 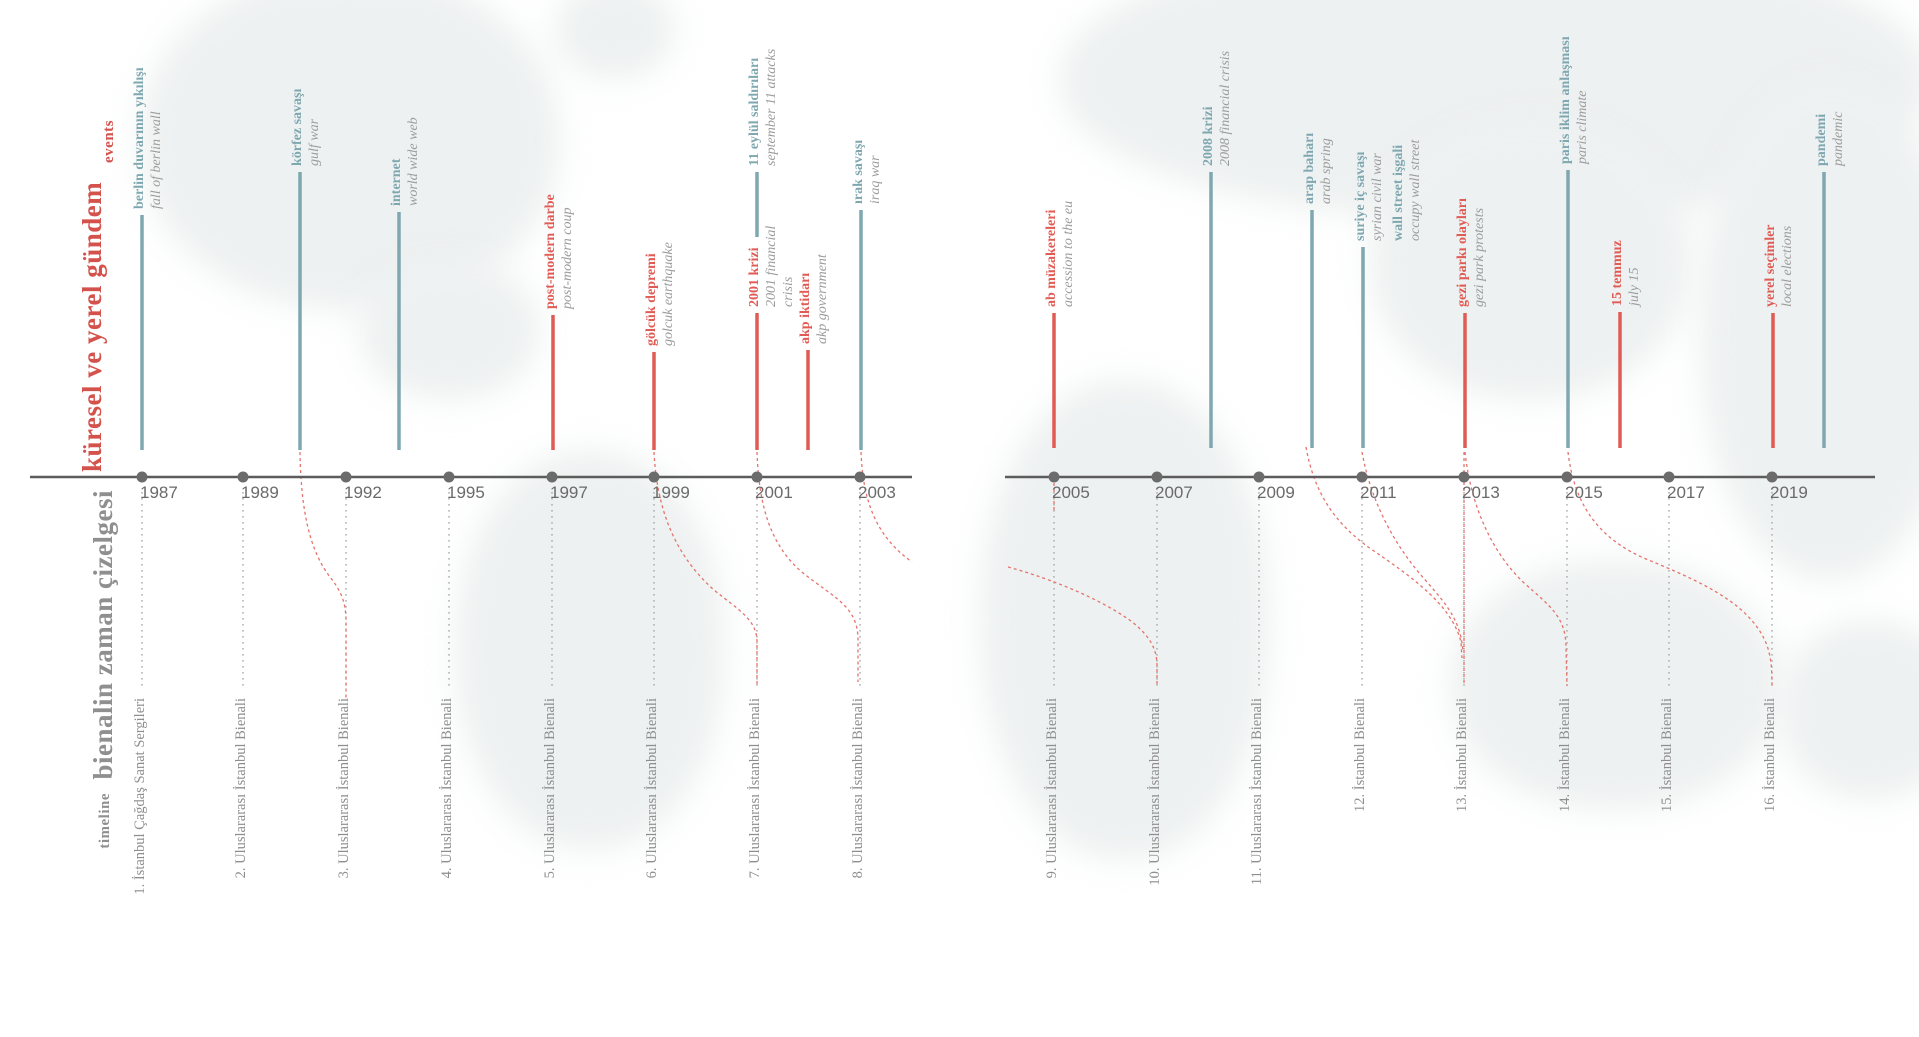 What do you see at coordinates (1326, 171) in the screenshot?
I see `event-label-arab-spring-1: arab spring` at bounding box center [1326, 171].